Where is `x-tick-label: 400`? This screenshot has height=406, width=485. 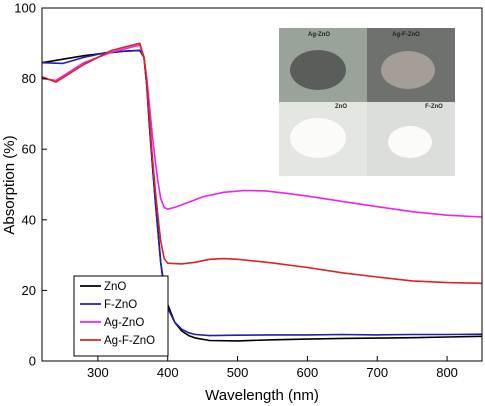
x-tick-label: 400 is located at coordinates (168, 372).